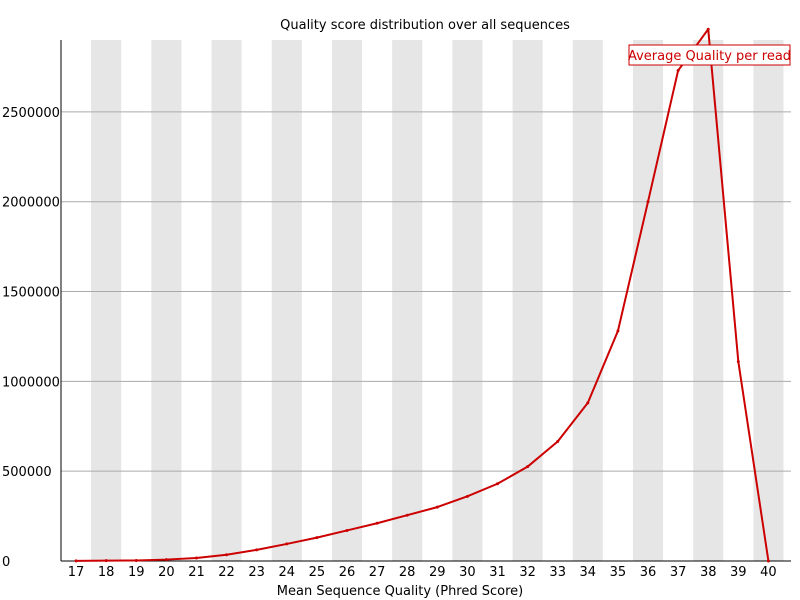  Describe the element at coordinates (437, 572) in the screenshot. I see `x-tick-label: 29` at that location.